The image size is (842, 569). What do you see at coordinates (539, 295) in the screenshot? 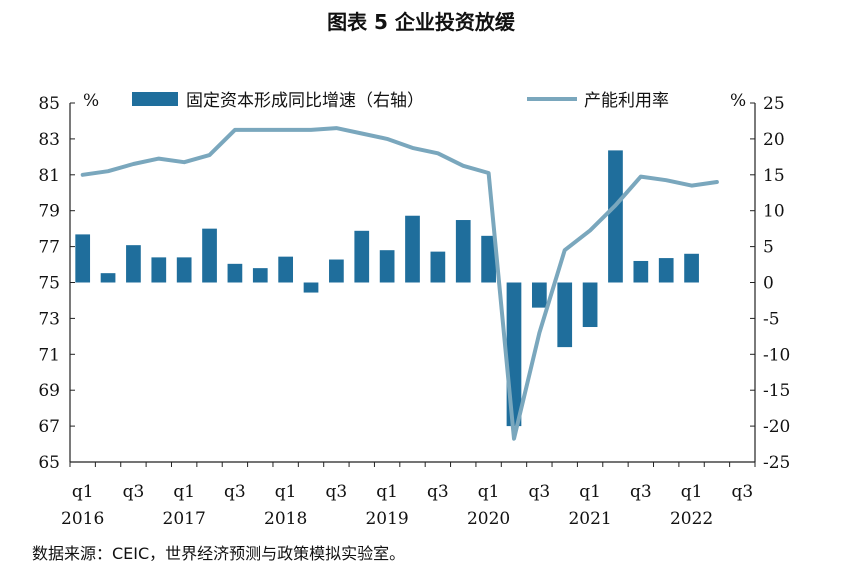
I see `bar-2020q3` at bounding box center [539, 295].